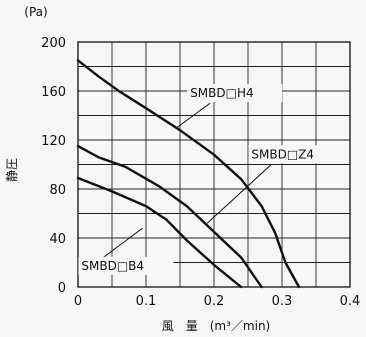 The image size is (366, 337). What do you see at coordinates (53, 141) in the screenshot?
I see `y-tick-label: 120` at bounding box center [53, 141].